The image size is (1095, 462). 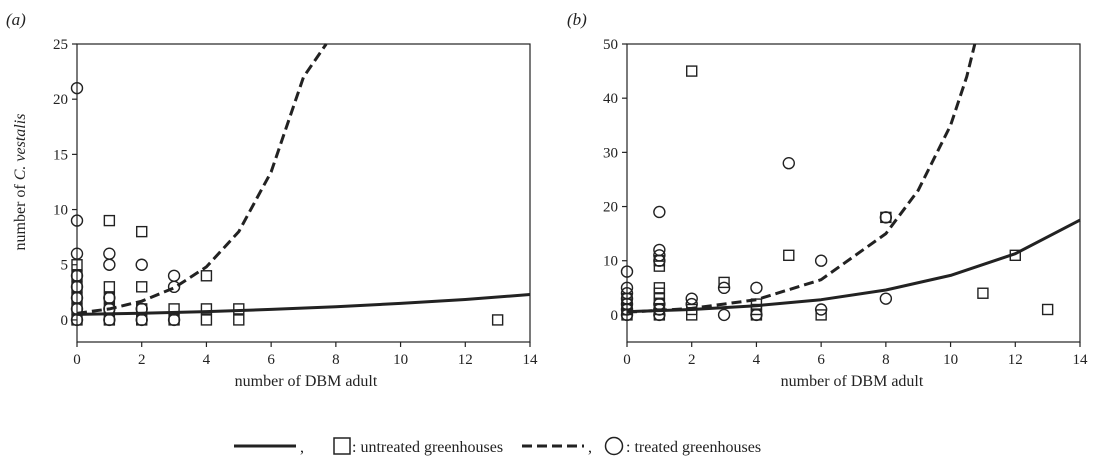 What do you see at coordinates (342, 446) in the screenshot?
I see `legend-square-marker` at bounding box center [342, 446].